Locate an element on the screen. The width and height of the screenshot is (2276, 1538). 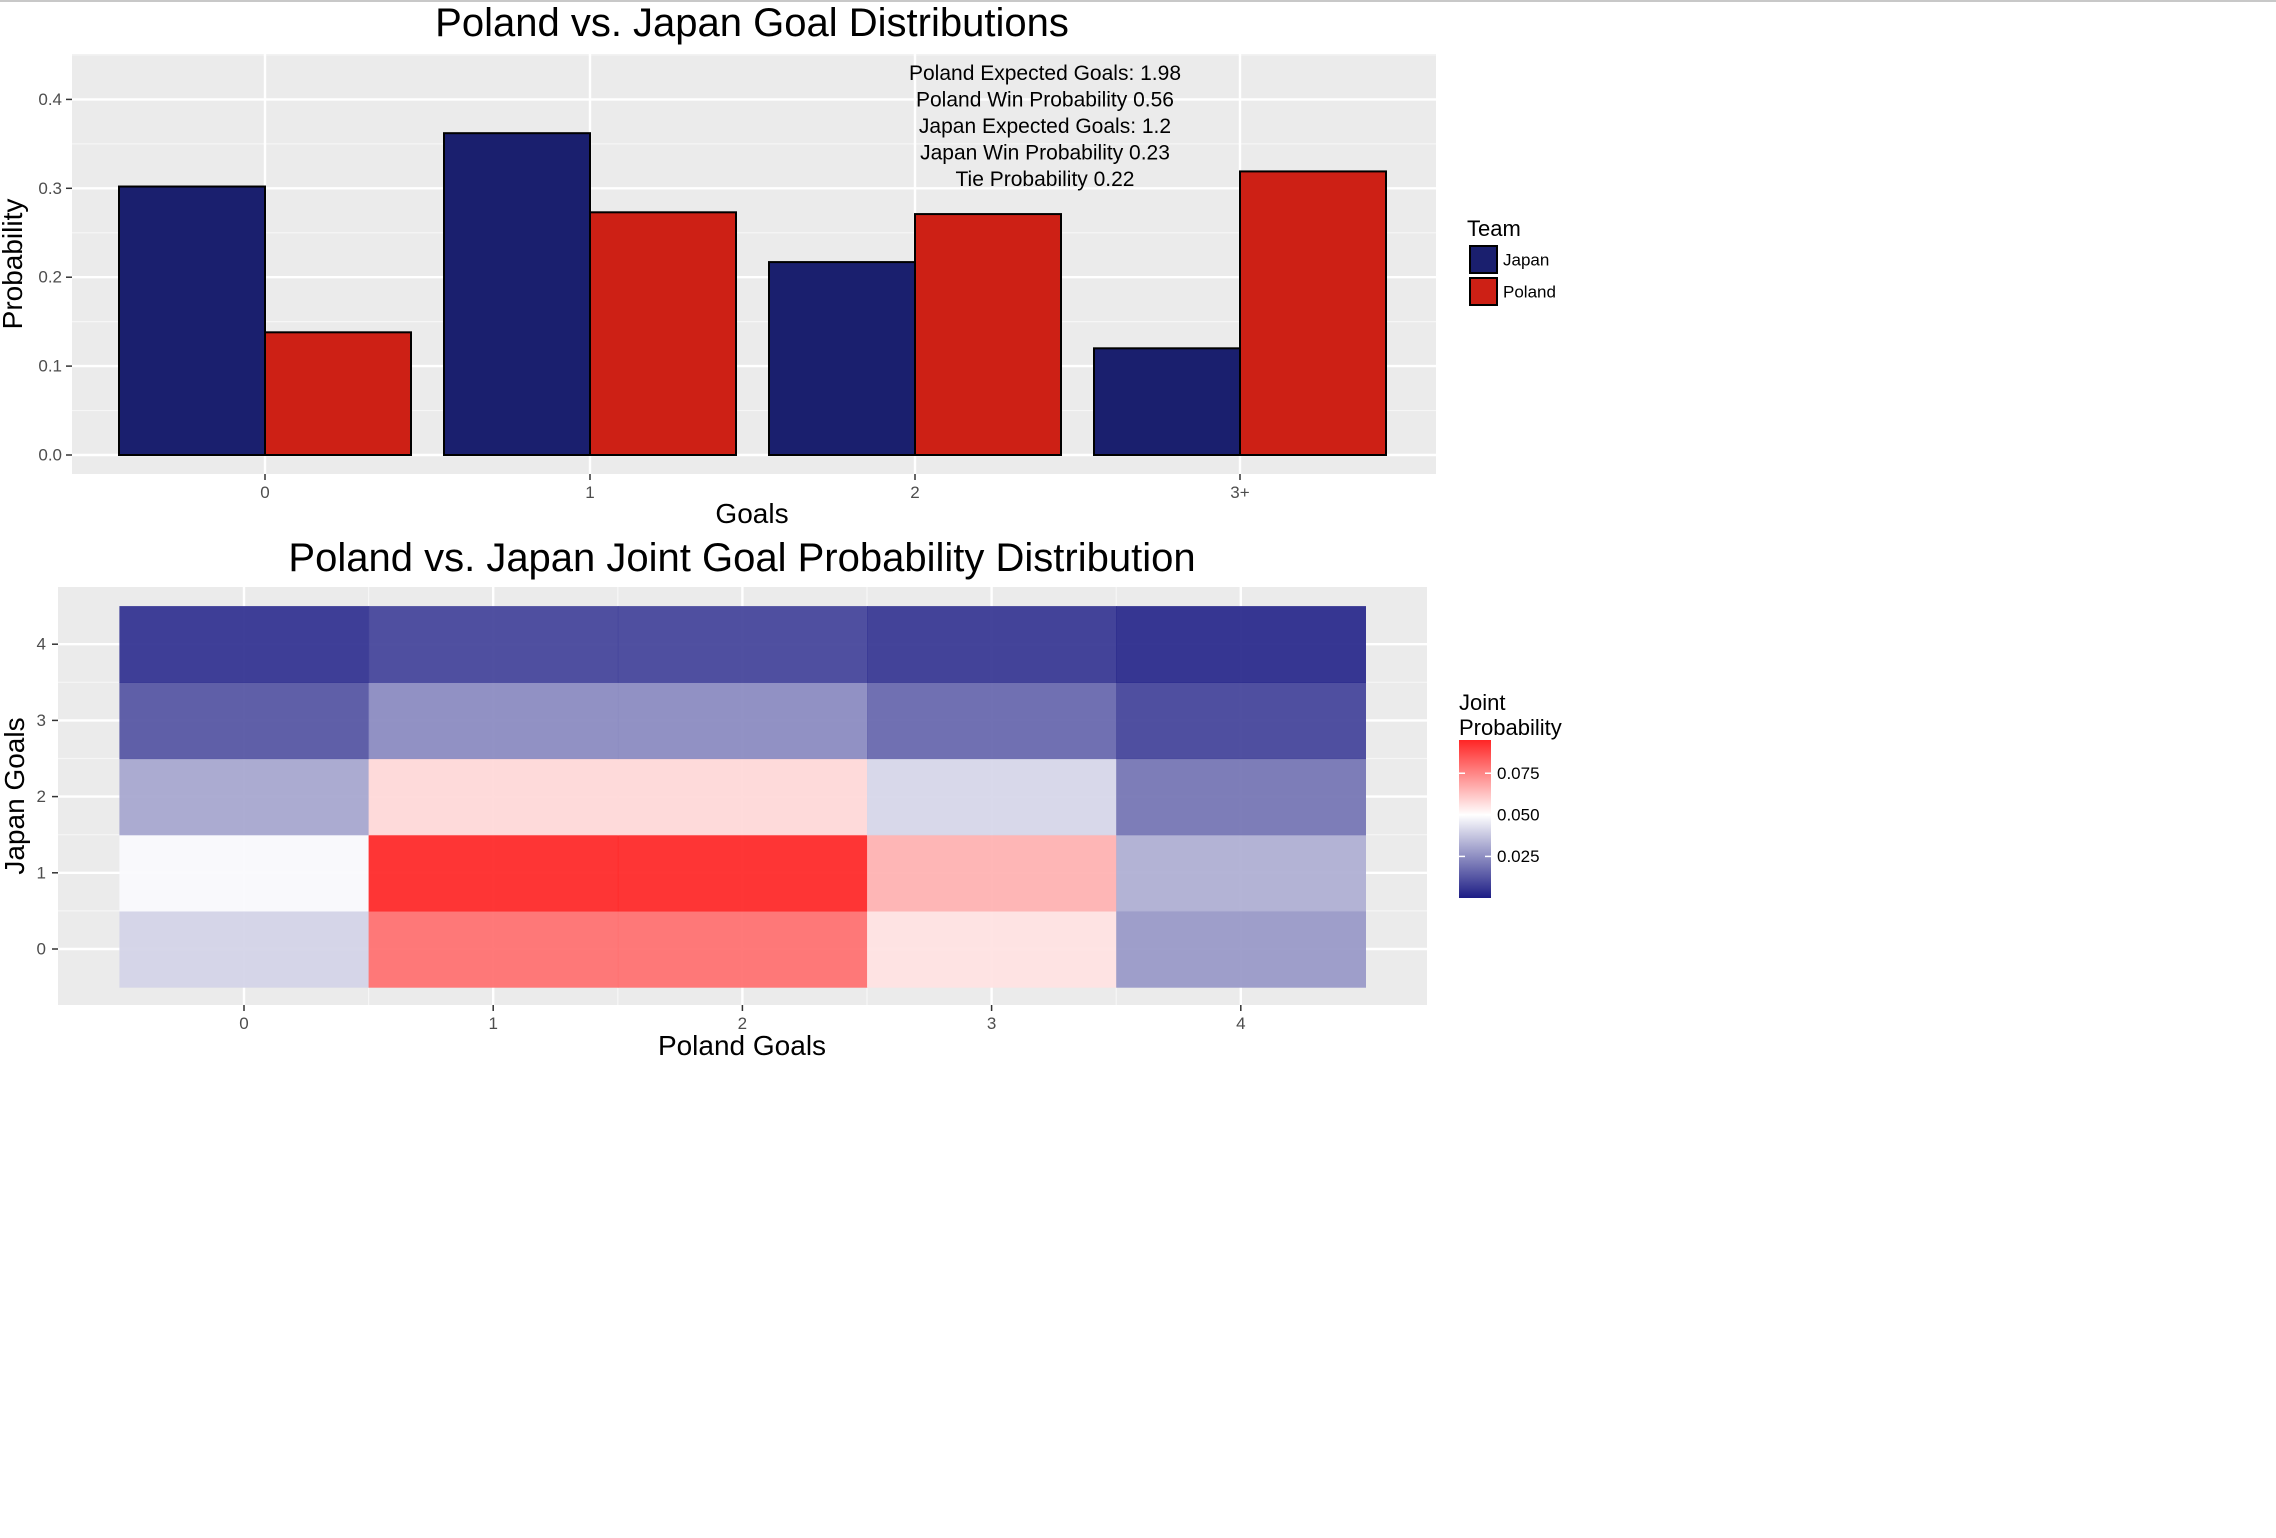
heatmap-colorbar is located at coordinates (1475, 819).